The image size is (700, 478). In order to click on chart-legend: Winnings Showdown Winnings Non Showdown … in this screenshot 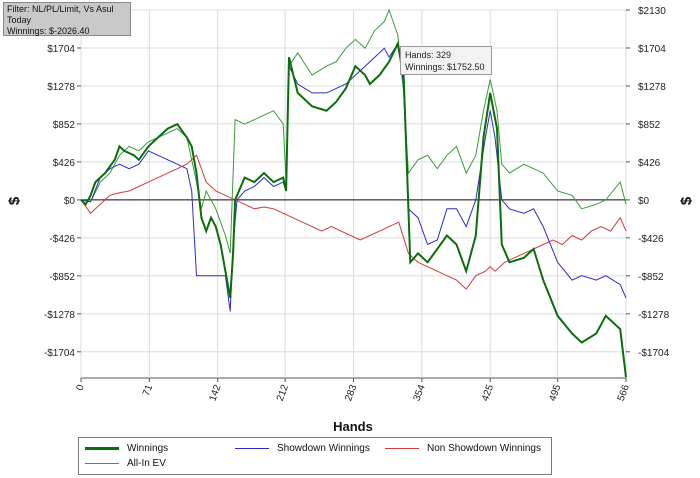, I will do `click(315, 456)`.